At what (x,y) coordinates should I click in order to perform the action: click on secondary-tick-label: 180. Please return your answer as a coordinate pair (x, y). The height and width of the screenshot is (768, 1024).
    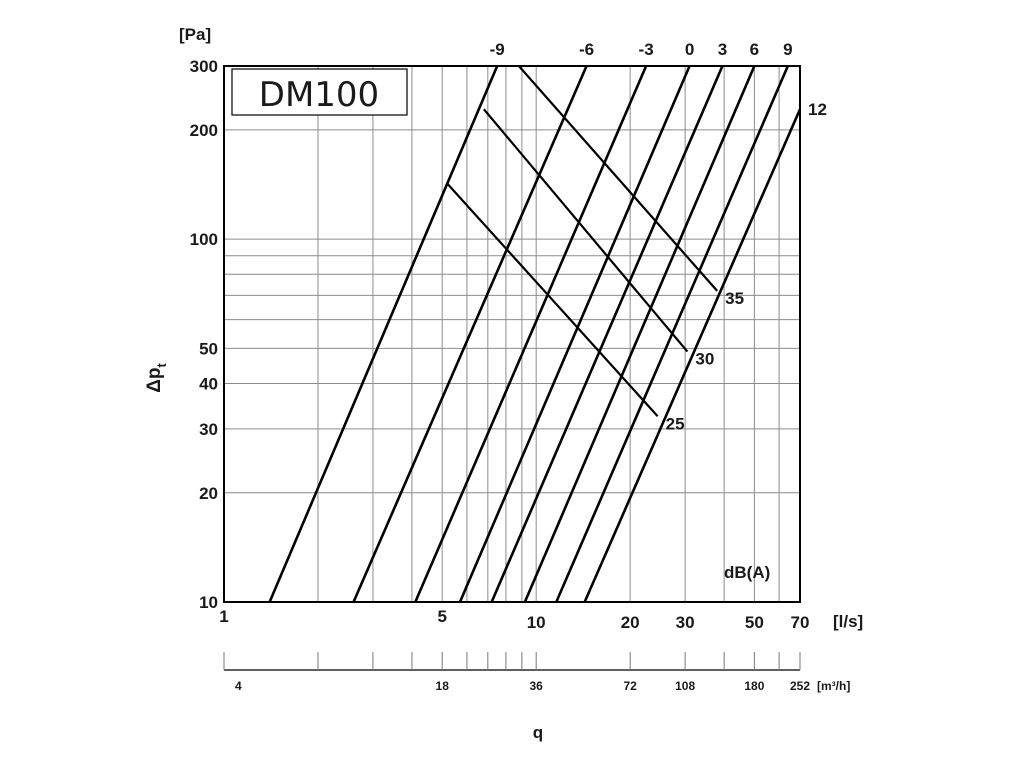
    Looking at the image, I should click on (754, 686).